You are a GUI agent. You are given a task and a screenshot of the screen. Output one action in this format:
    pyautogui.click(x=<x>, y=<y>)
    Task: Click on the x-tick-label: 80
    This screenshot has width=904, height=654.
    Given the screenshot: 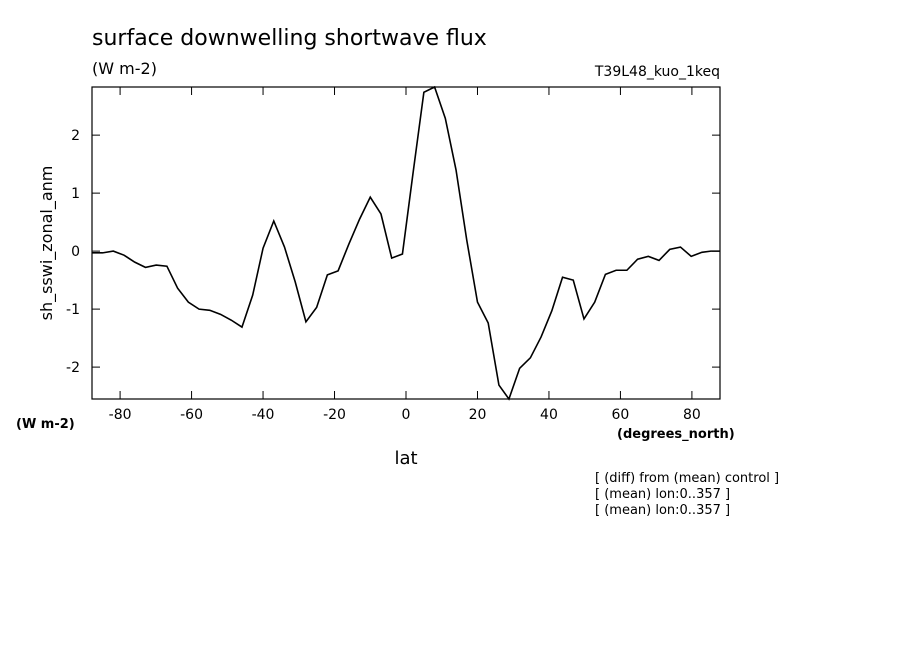 What is the action you would take?
    pyautogui.click(x=692, y=415)
    